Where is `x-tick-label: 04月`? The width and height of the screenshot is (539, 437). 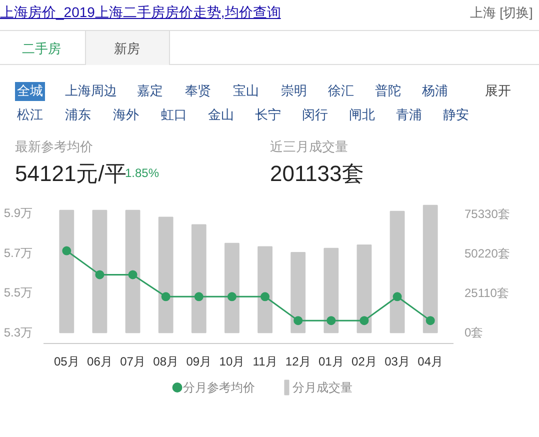 x-tick-label: 04月 is located at coordinates (431, 361).